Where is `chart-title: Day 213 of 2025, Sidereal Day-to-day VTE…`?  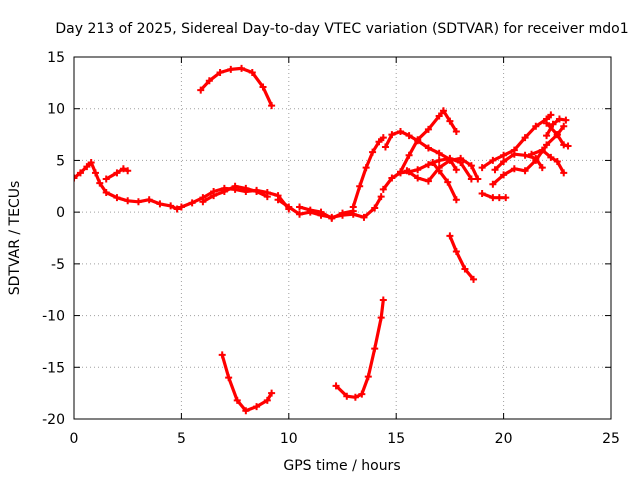
chart-title: Day 213 of 2025, Sidereal Day-to-day VTE… is located at coordinates (341, 29).